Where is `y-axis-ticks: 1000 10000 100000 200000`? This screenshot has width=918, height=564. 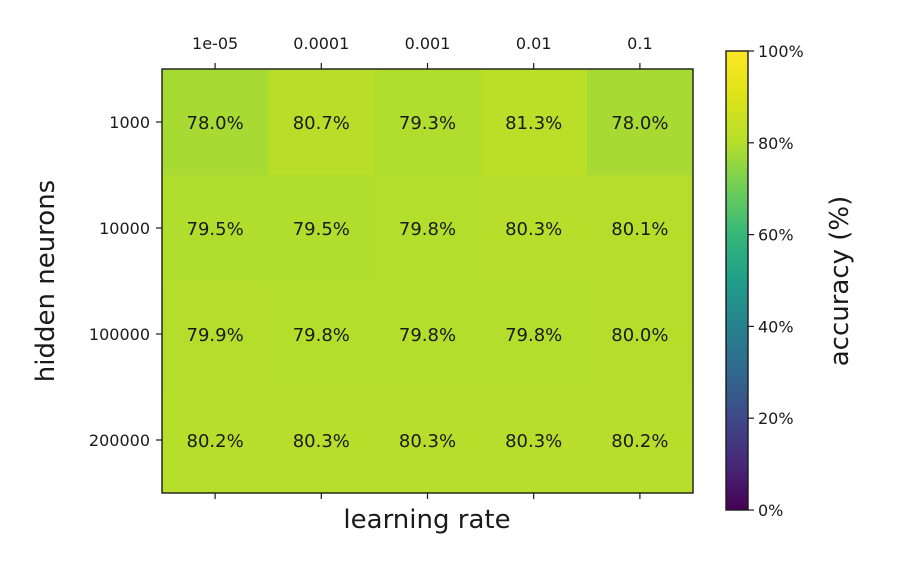
y-axis-ticks: 1000 10000 100000 200000 is located at coordinates (125, 281).